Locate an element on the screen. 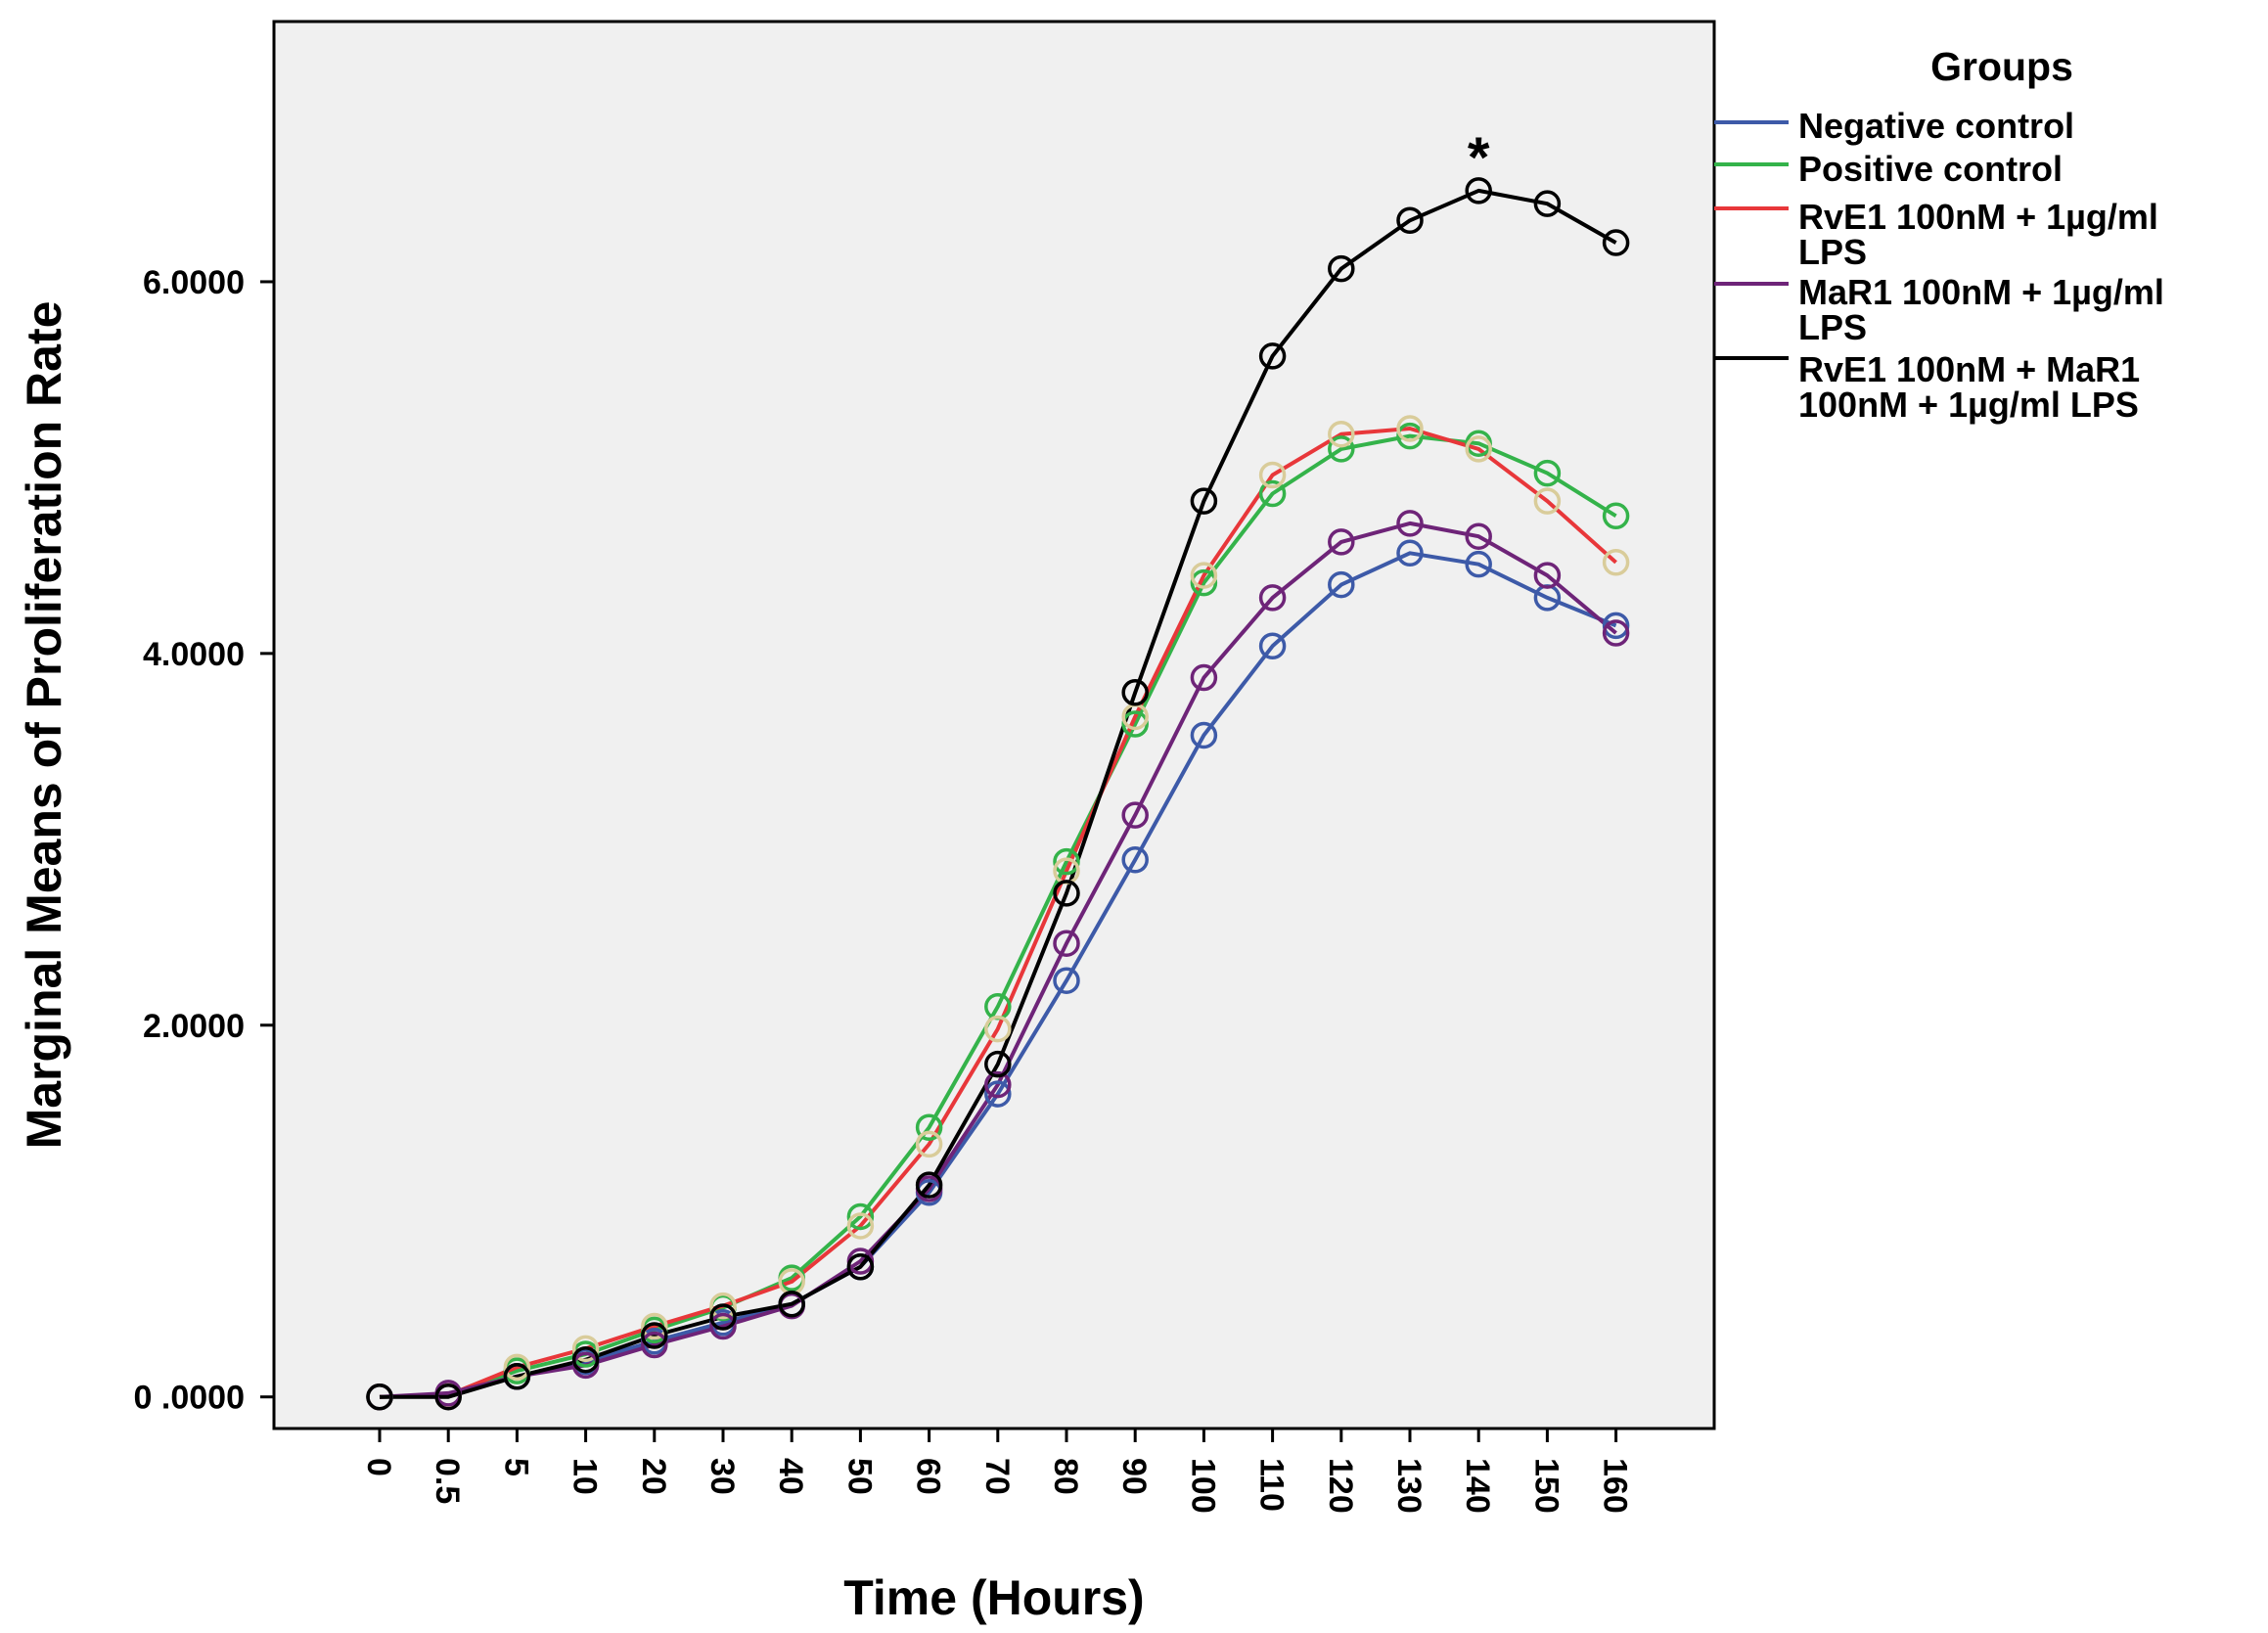  legend-label: MaR1 100nM + 1µg/ml is located at coordinates (1981, 292).